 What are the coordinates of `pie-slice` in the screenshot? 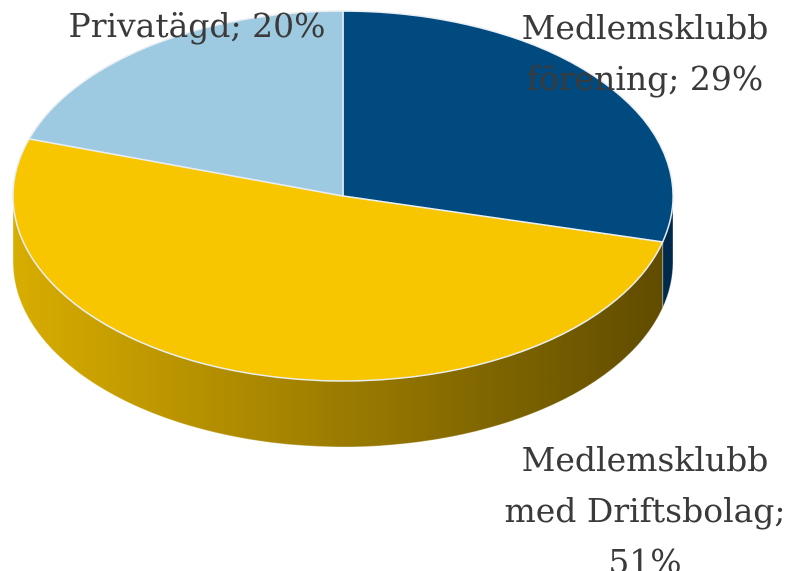 It's located at (185, 103).